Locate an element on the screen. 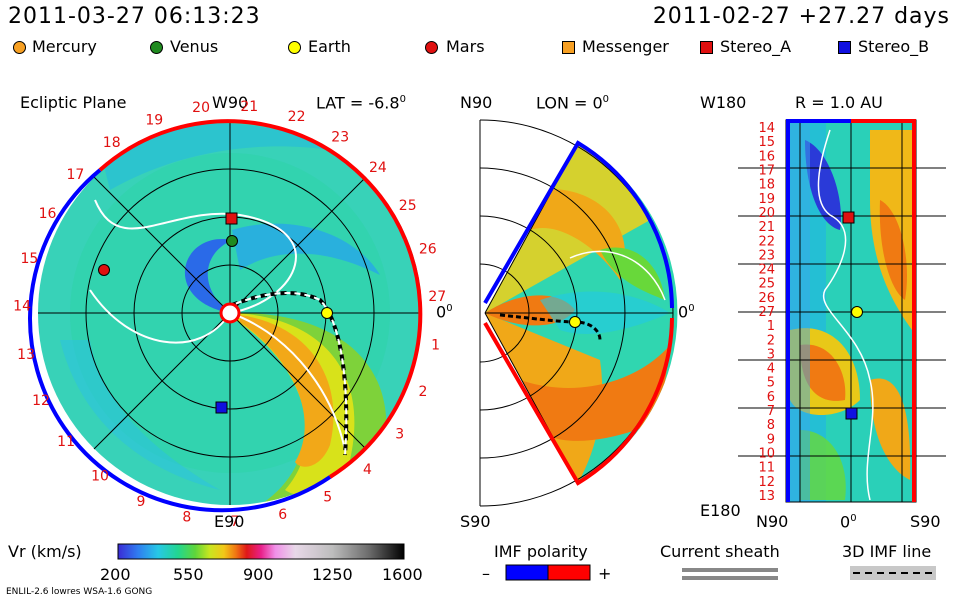  stereo-a-marker-icon is located at coordinates (706, 47).